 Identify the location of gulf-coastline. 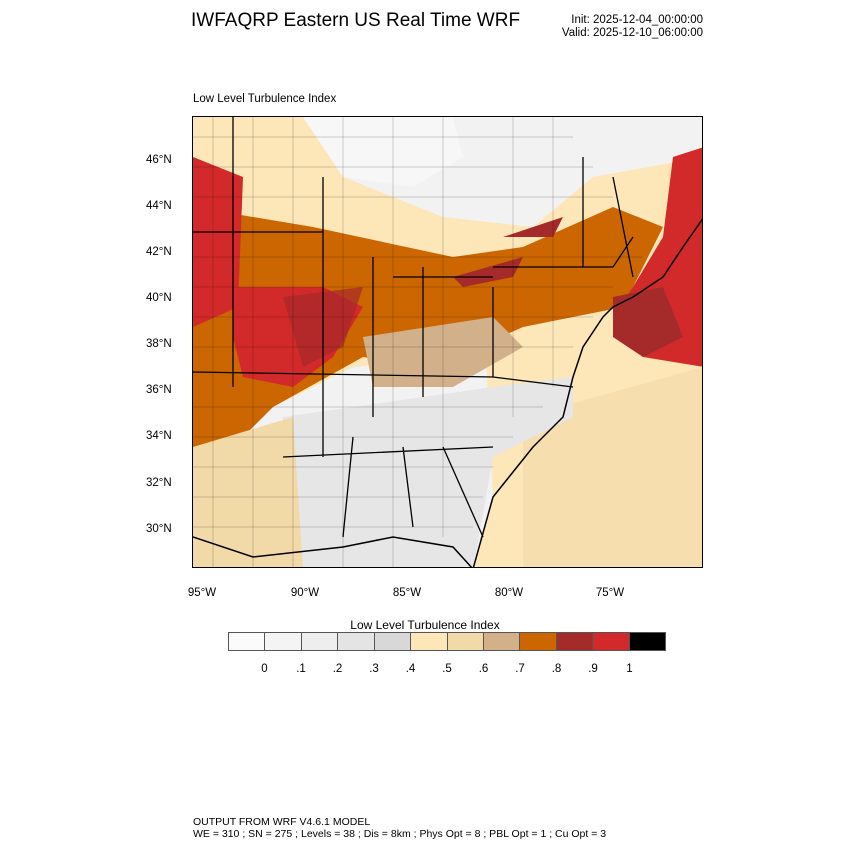
(333, 551).